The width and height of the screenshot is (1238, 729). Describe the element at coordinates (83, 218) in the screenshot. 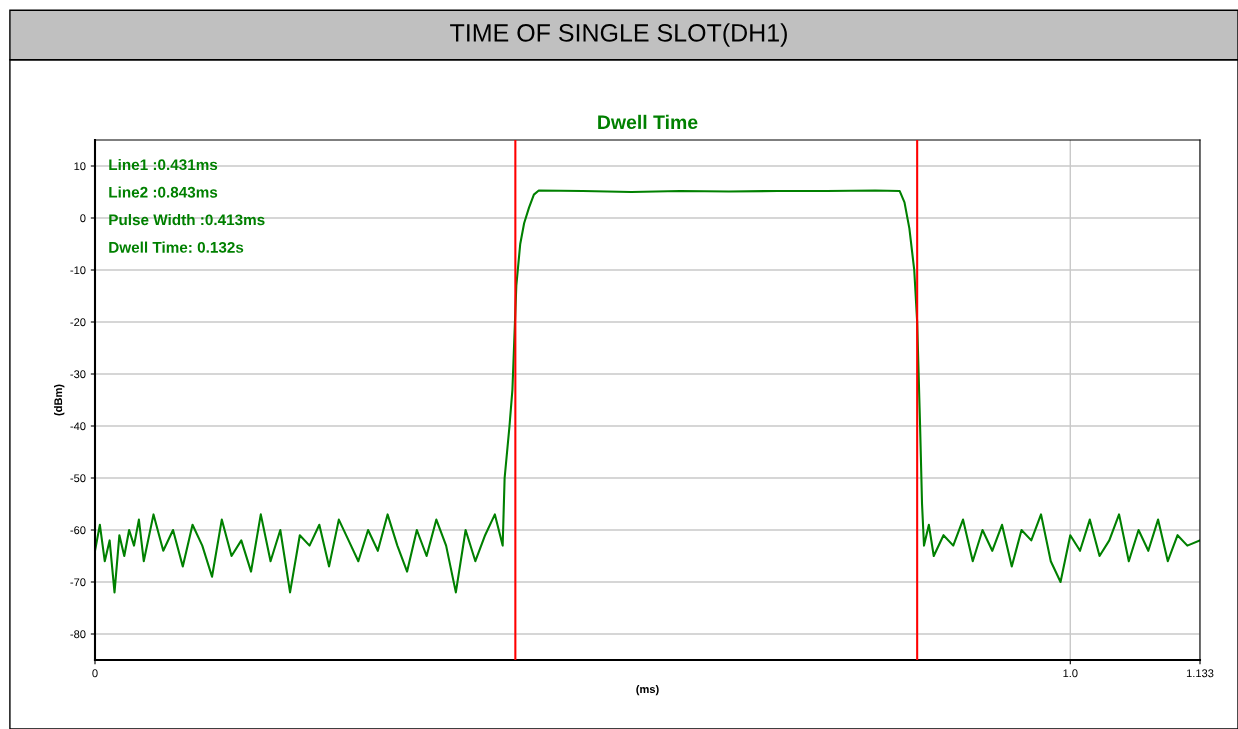

I see `y-tick-label: 0` at that location.